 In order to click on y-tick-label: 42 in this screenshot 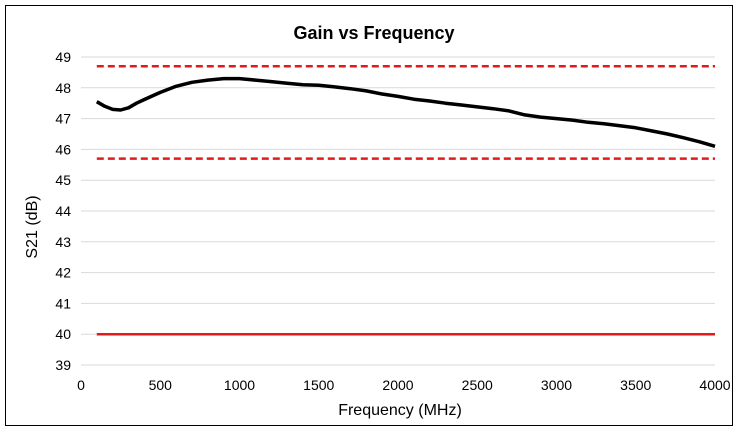, I will do `click(63, 273)`.